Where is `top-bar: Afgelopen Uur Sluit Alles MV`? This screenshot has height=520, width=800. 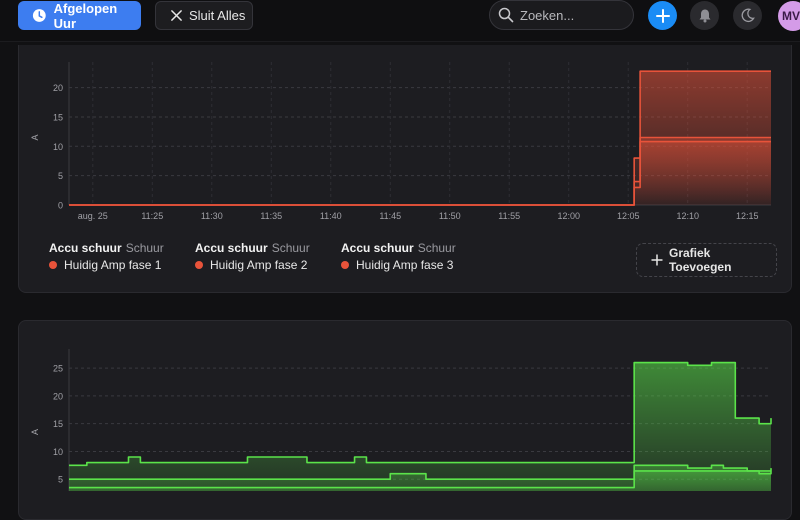 top-bar: Afgelopen Uur Sluit Alles MV is located at coordinates (400, 21).